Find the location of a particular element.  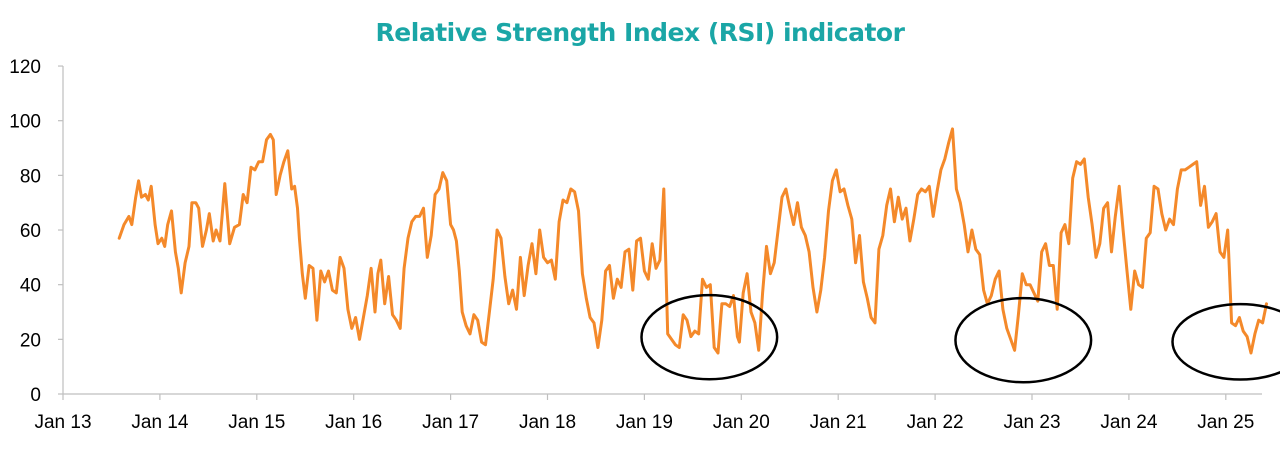

x-tick-label: Jan 17 is located at coordinates (450, 422).